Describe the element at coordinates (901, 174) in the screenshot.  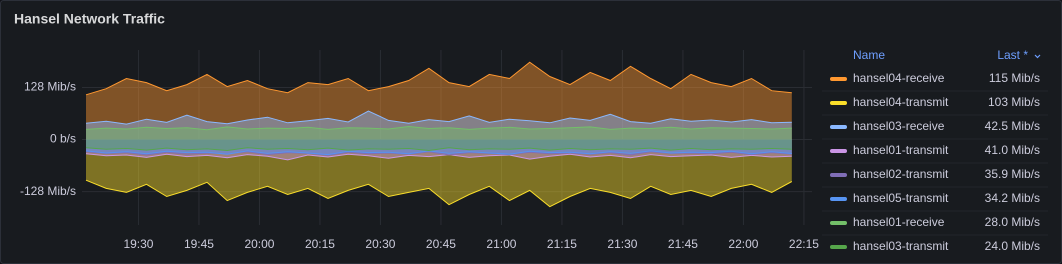
I see `legend-label: hansel02-transmit` at that location.